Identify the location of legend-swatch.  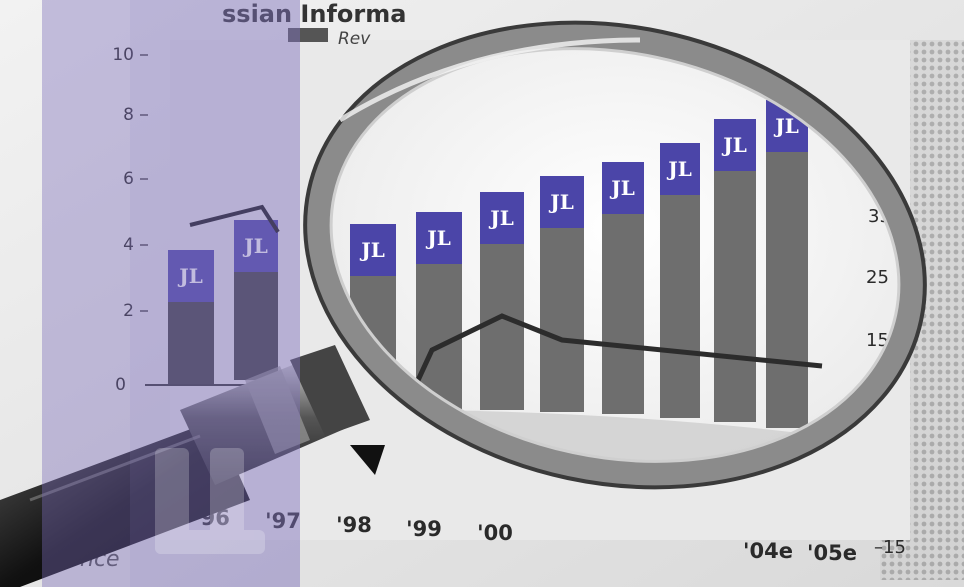
(308, 35).